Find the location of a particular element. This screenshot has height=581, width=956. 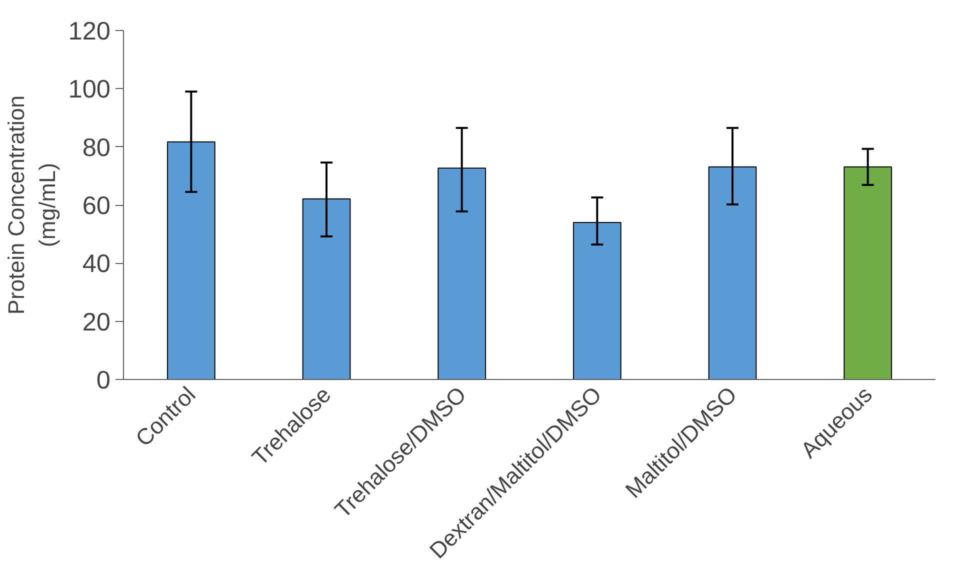

y-tick-label: 40 is located at coordinates (96, 264).